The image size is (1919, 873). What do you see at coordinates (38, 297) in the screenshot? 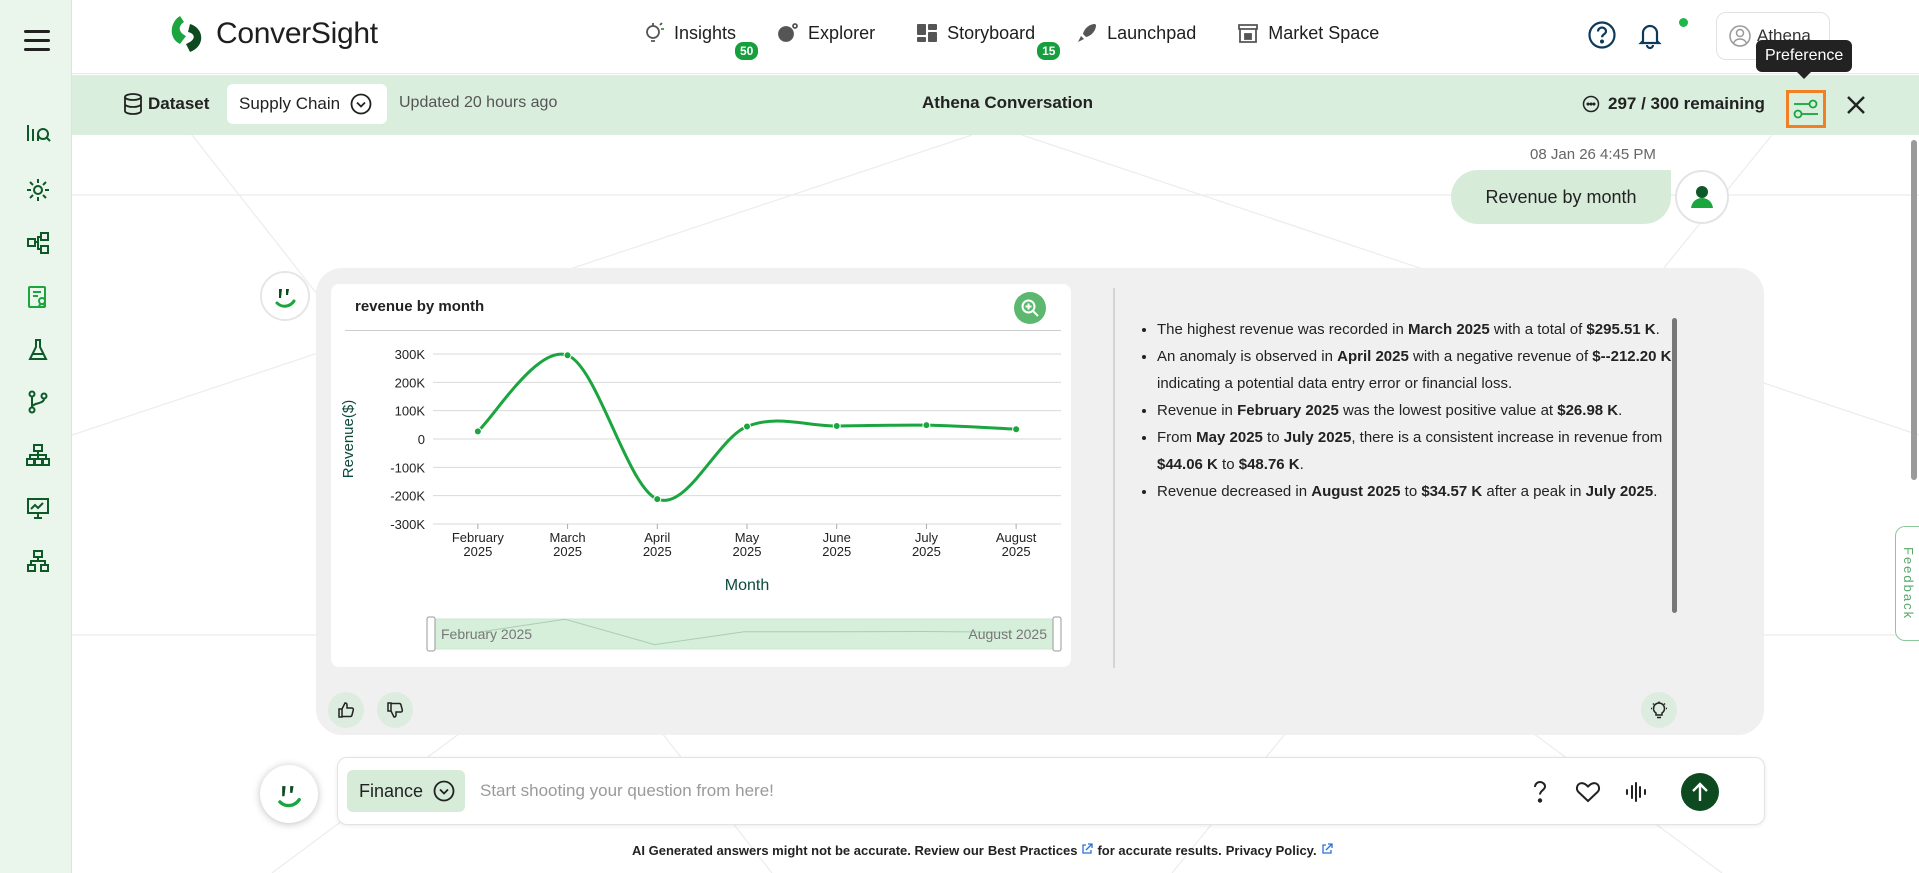
I see `report-icon` at bounding box center [38, 297].